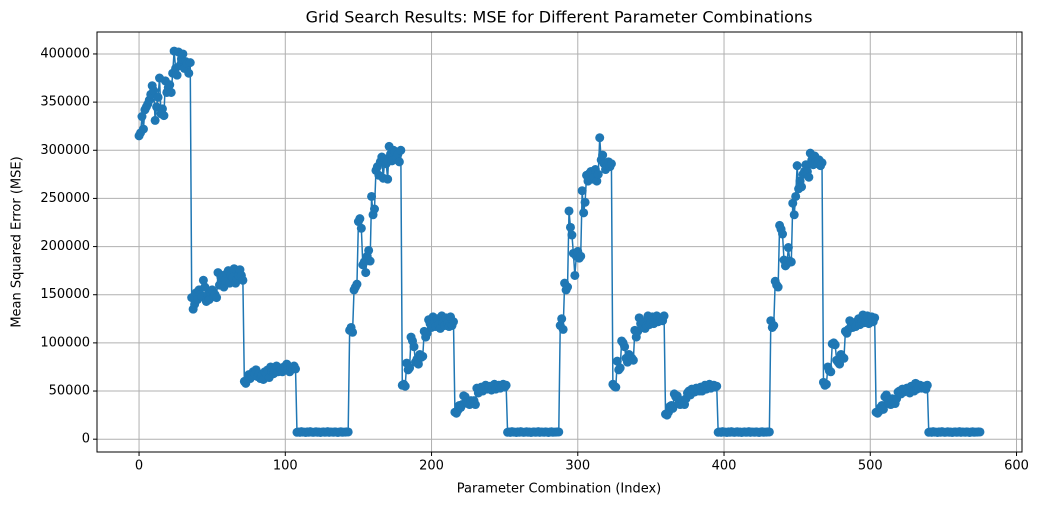  I want to click on y-tick-label: 150000, so click(65, 294).